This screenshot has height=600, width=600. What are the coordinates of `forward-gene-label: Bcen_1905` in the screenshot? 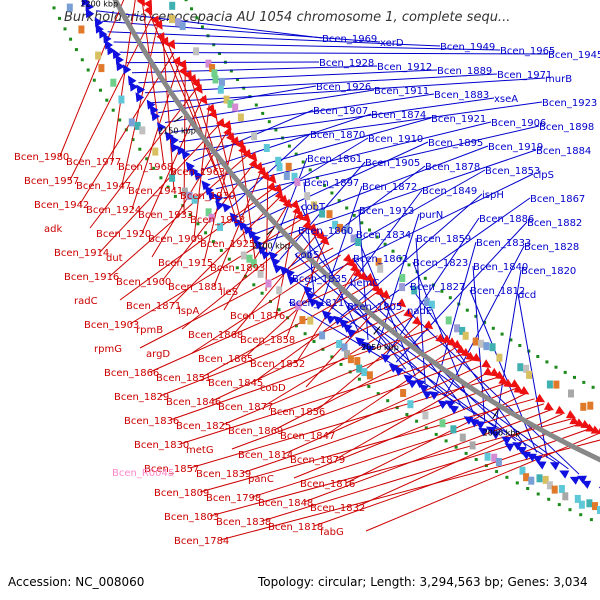 It's located at (392, 163).